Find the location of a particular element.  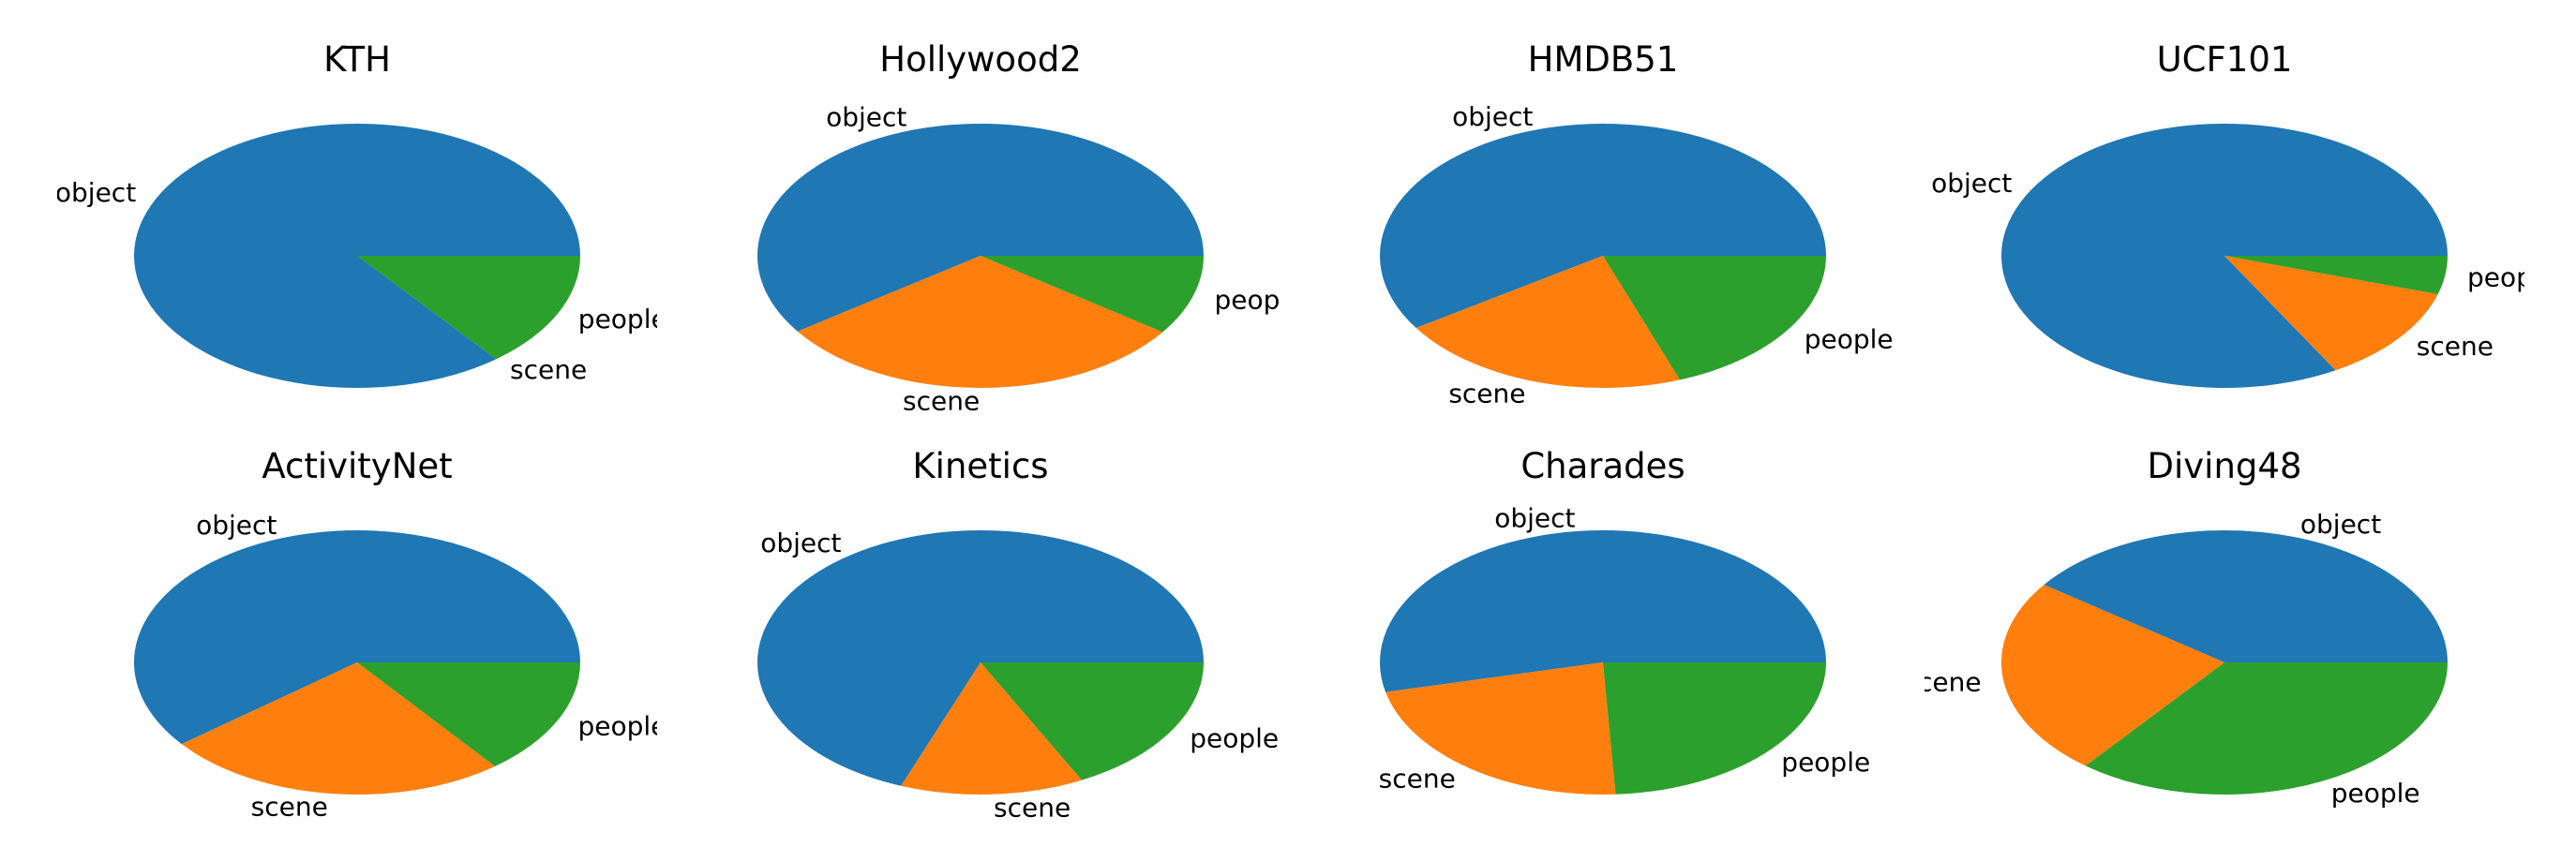

pie-ucf101: UCF101 object scene people is located at coordinates (2244, 214).